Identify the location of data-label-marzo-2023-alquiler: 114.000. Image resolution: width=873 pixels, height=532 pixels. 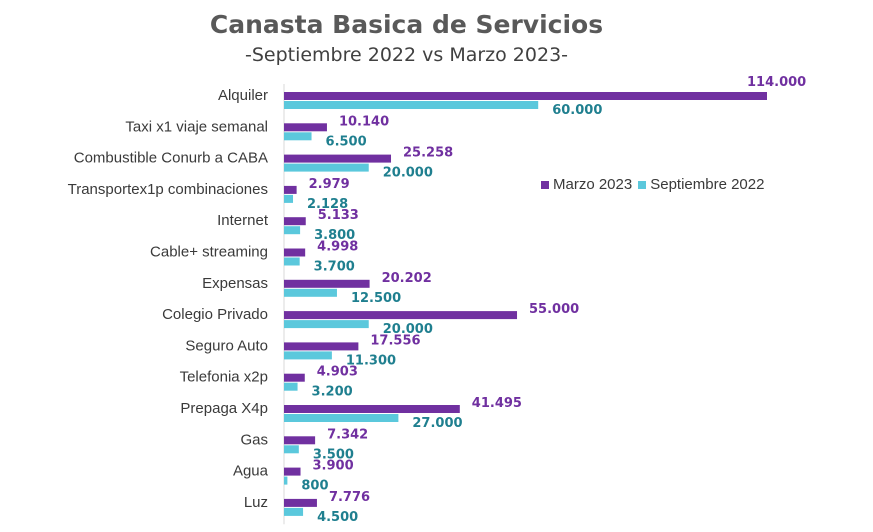
(776, 82).